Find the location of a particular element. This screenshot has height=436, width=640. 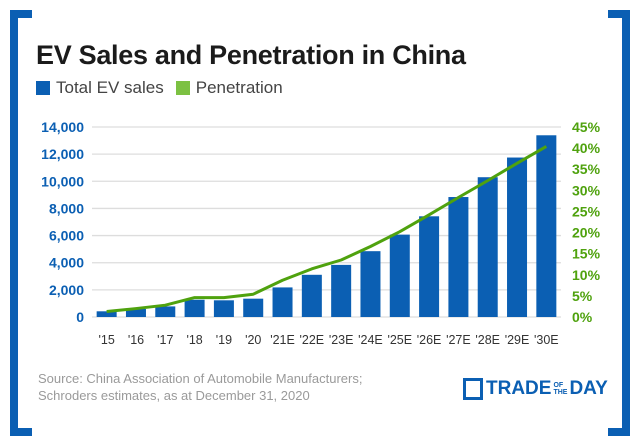

x-tick-label: '30E is located at coordinates (546, 340).